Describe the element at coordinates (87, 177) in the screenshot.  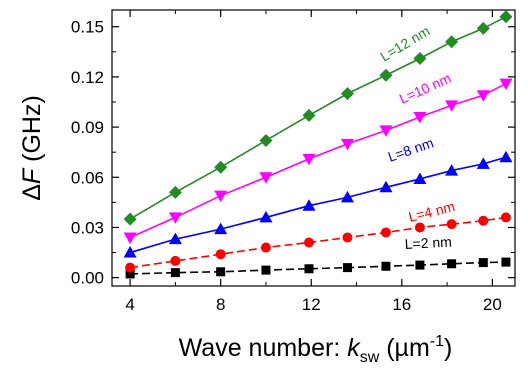
I see `y-tick-label: 0.06` at that location.